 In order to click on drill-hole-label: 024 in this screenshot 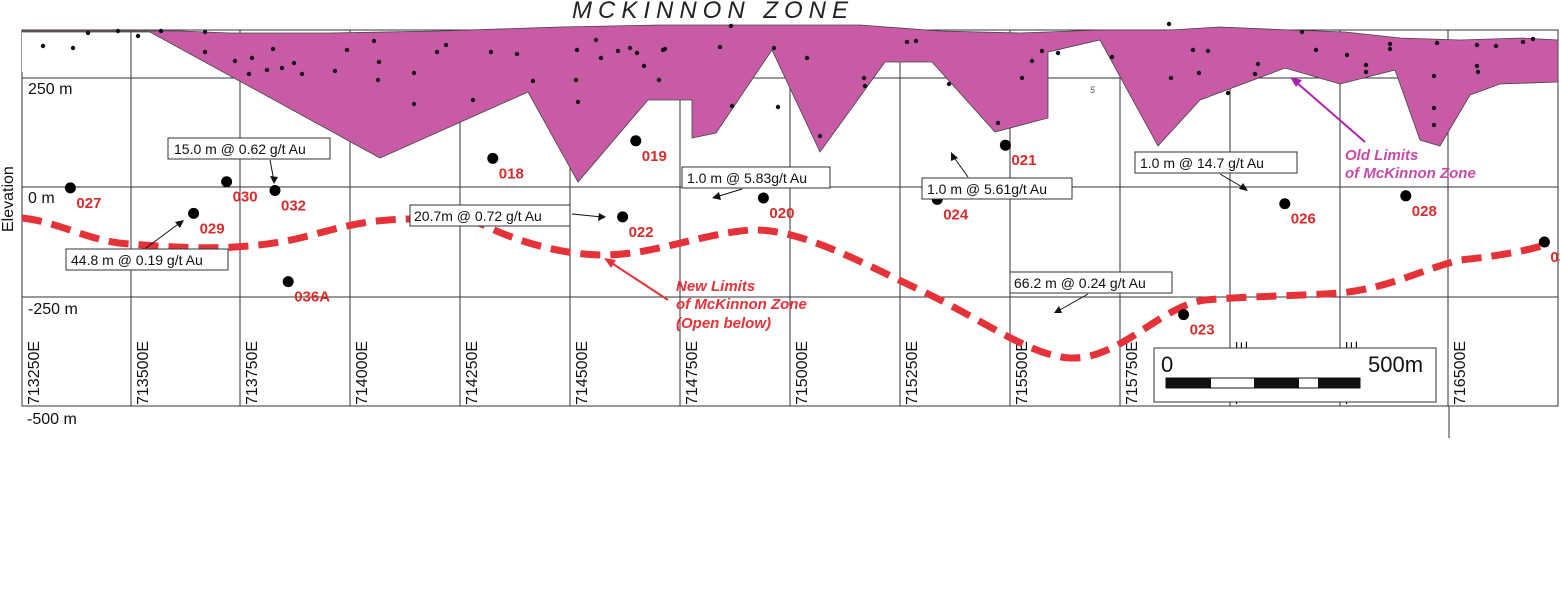, I will do `click(956, 214)`.